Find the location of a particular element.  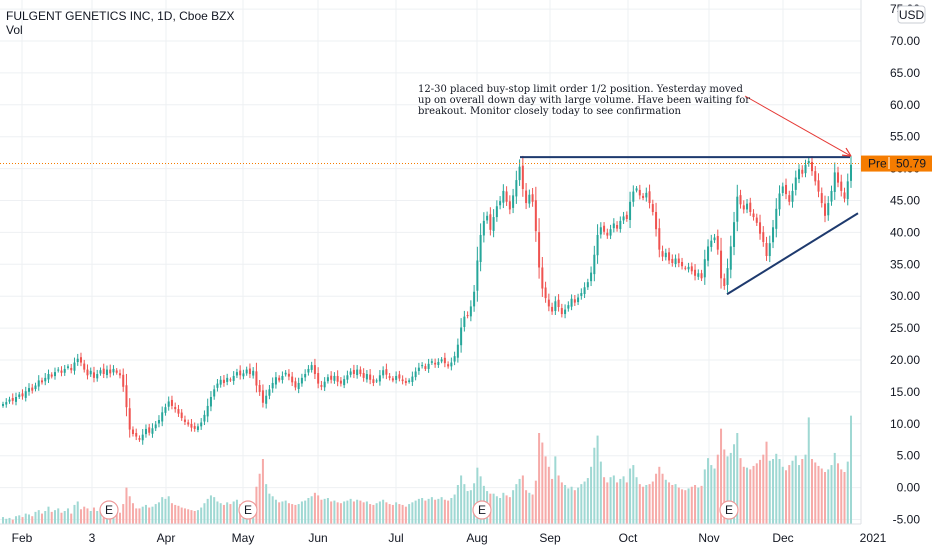

currency-button: USD is located at coordinates (911, 14).